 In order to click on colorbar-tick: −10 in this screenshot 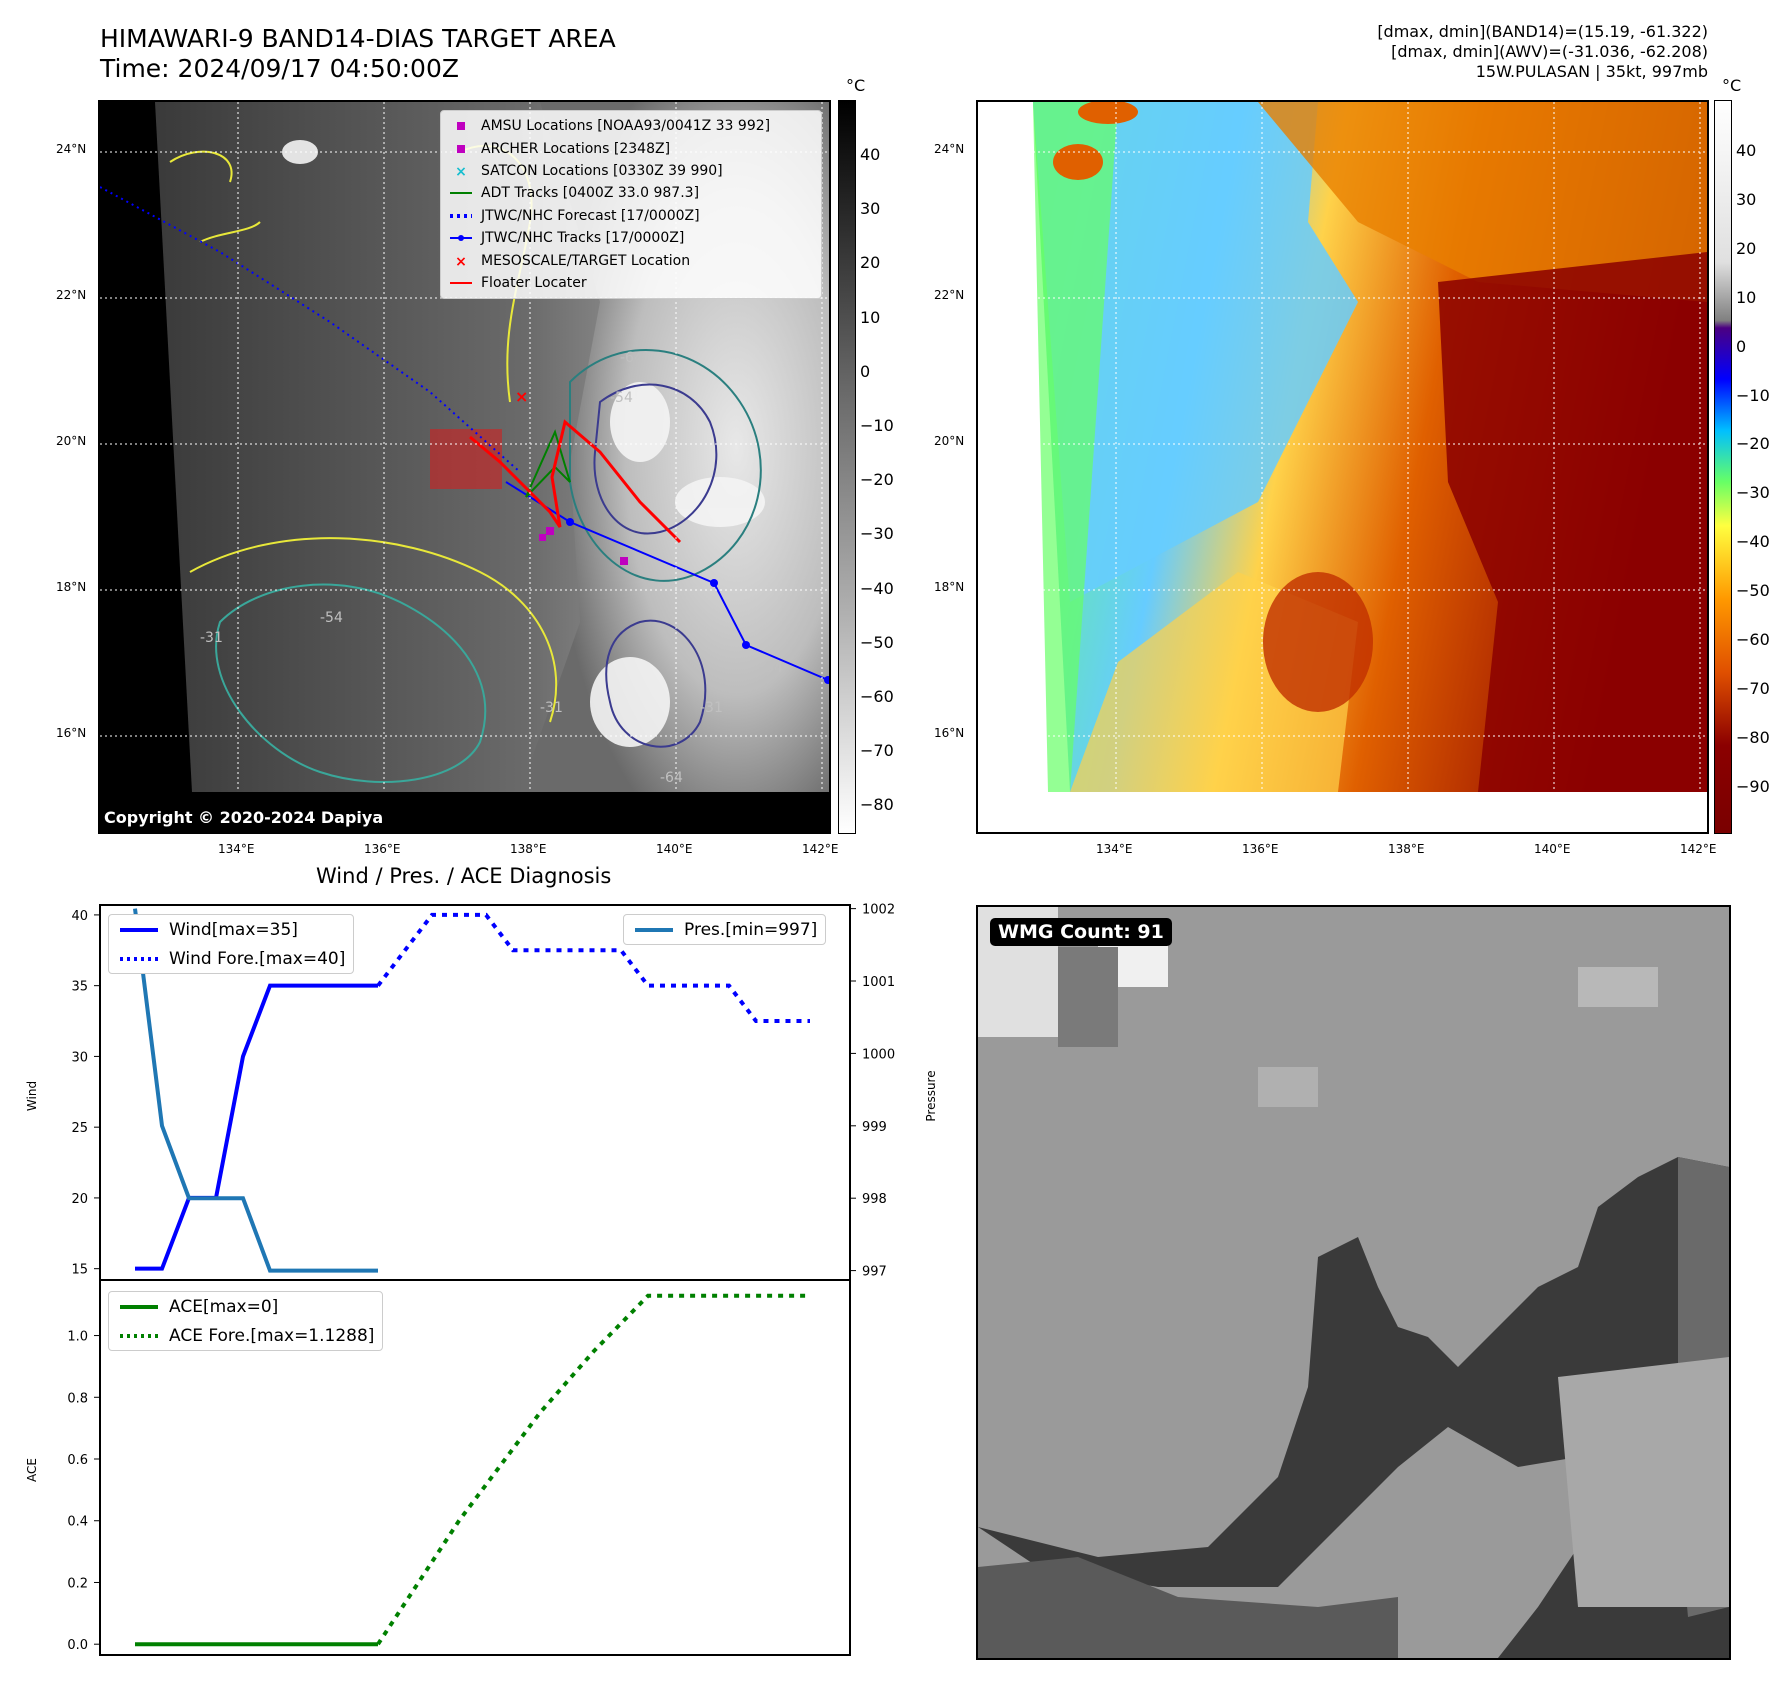, I will do `click(1753, 395)`.